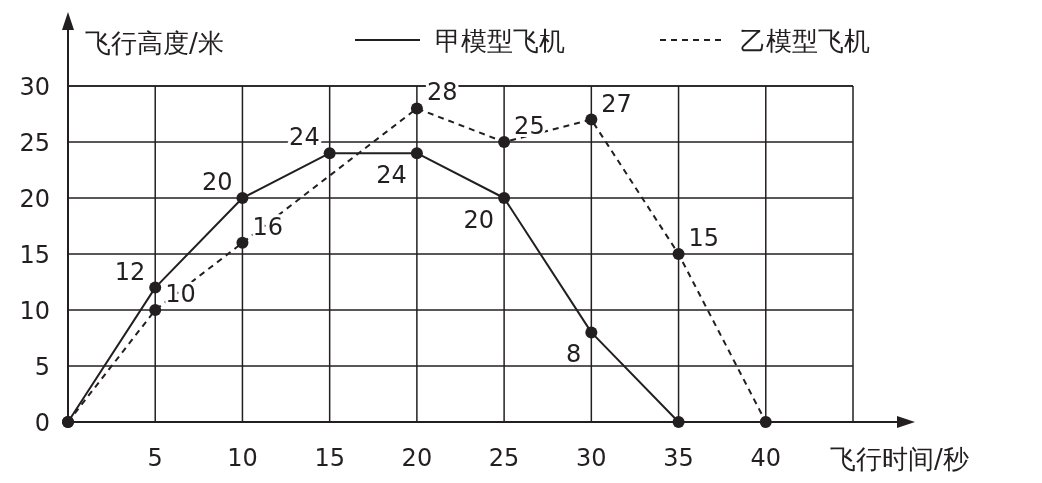 Image resolution: width=1042 pixels, height=483 pixels. I want to click on y-tick-label: 5, so click(42, 367).